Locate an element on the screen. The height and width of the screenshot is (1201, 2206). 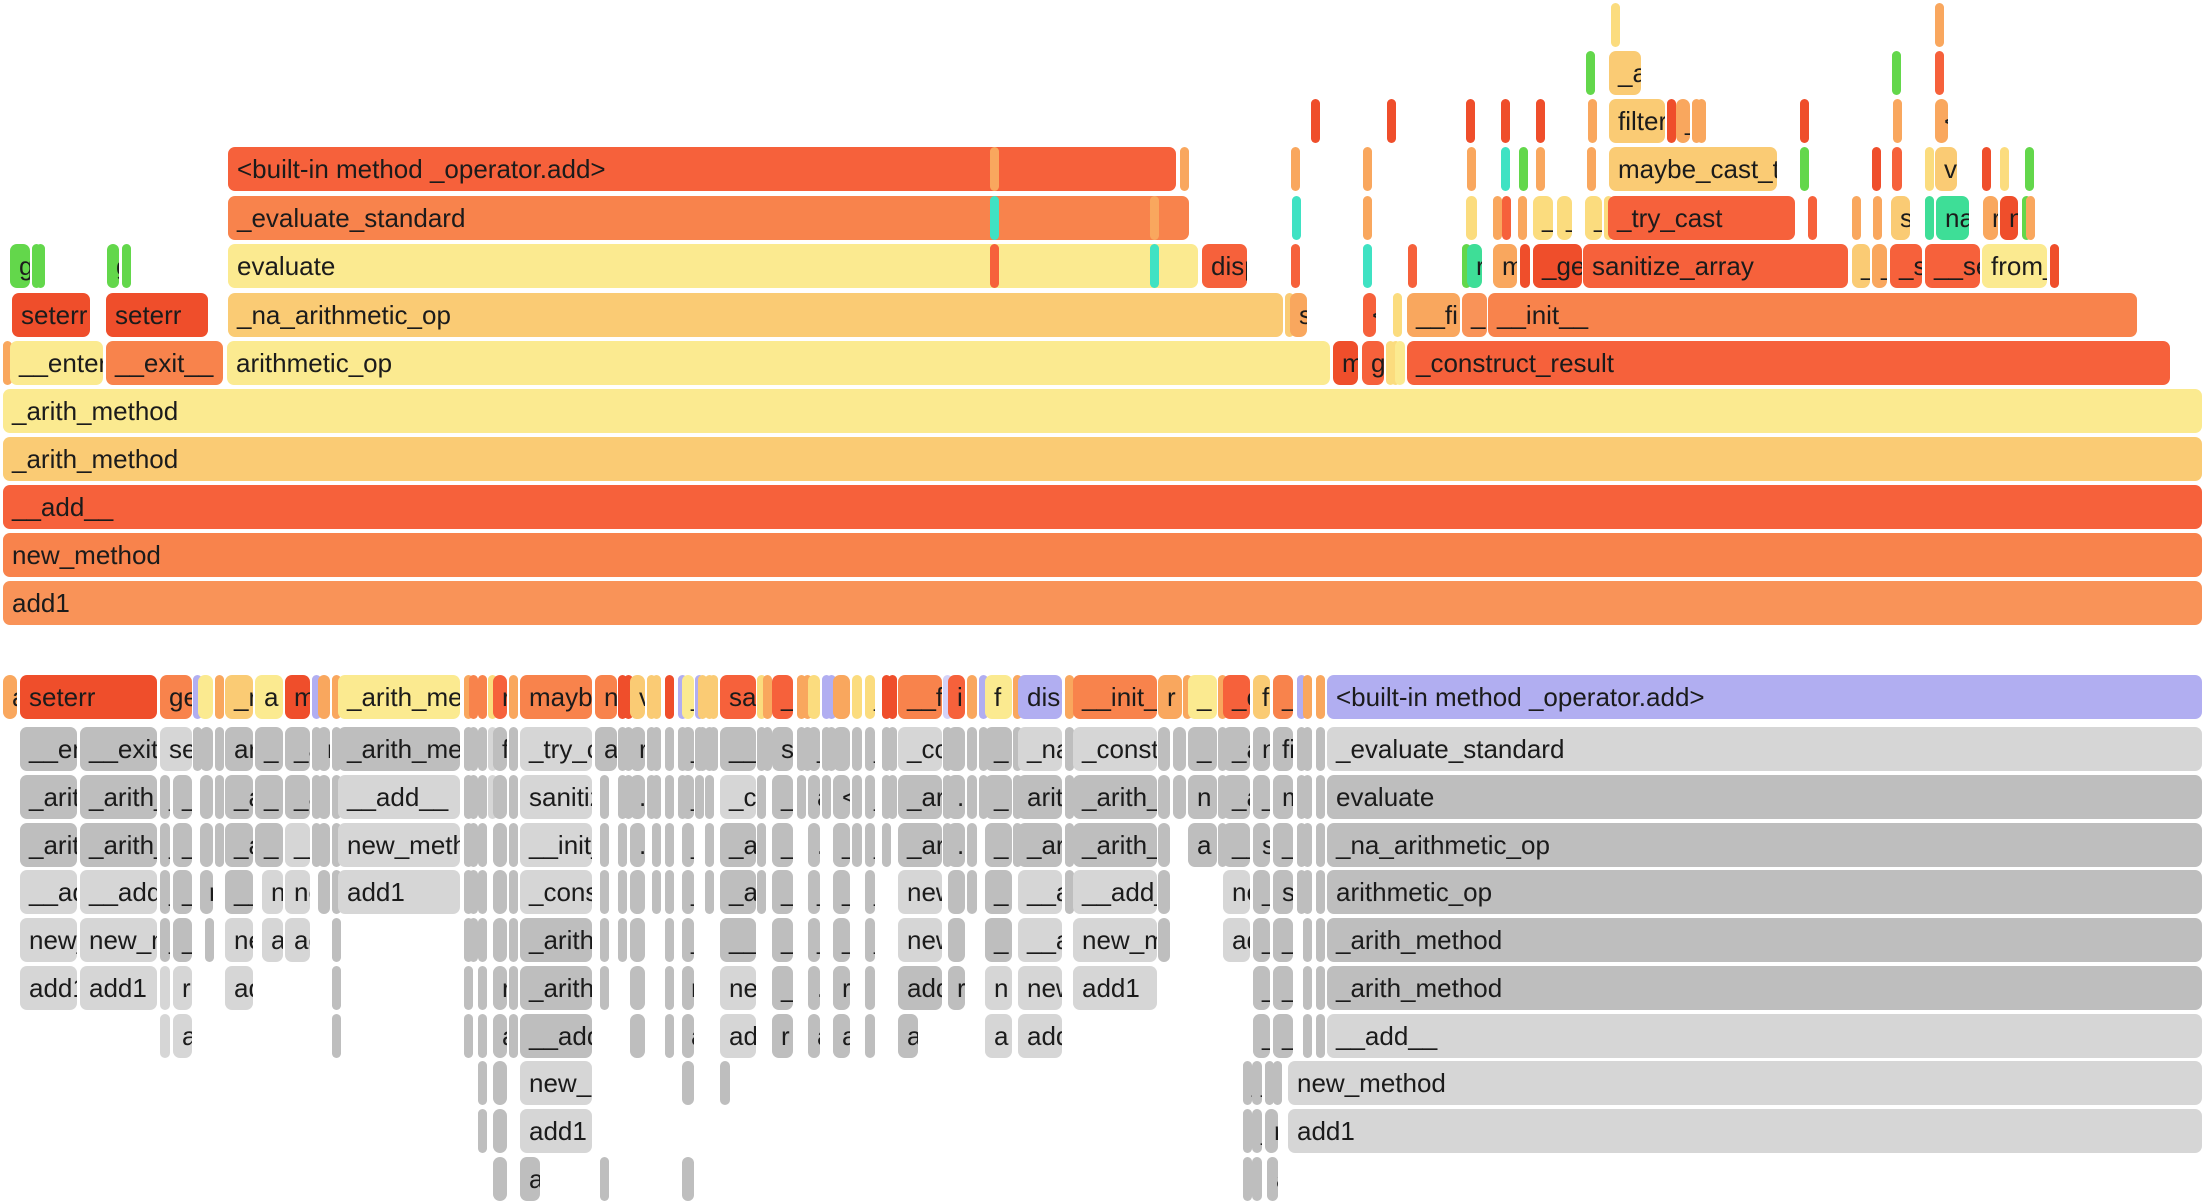
frame-_ge: _ge is located at coordinates (1557, 266).